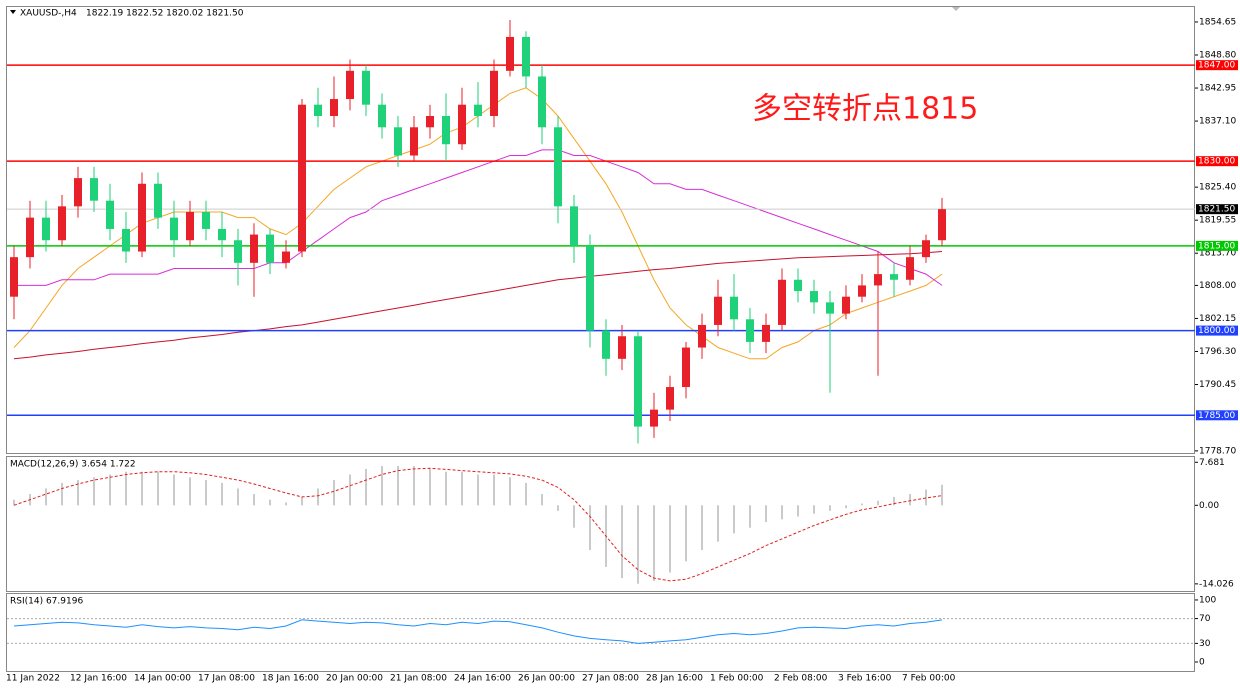  What do you see at coordinates (1217, 221) in the screenshot?
I see `y-tick-label: 1819.55` at bounding box center [1217, 221].